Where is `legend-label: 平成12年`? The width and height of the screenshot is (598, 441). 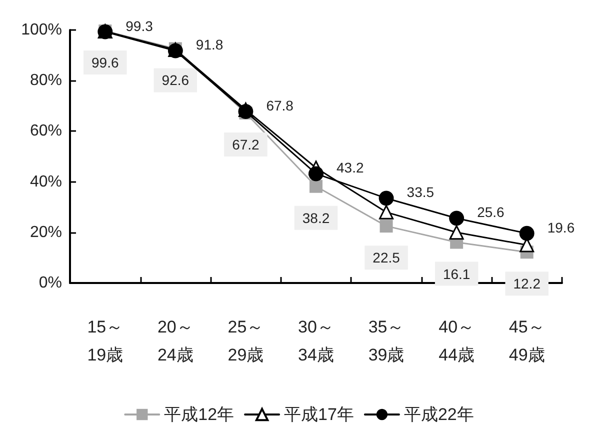
legend-label: 平成12年 is located at coordinates (199, 414).